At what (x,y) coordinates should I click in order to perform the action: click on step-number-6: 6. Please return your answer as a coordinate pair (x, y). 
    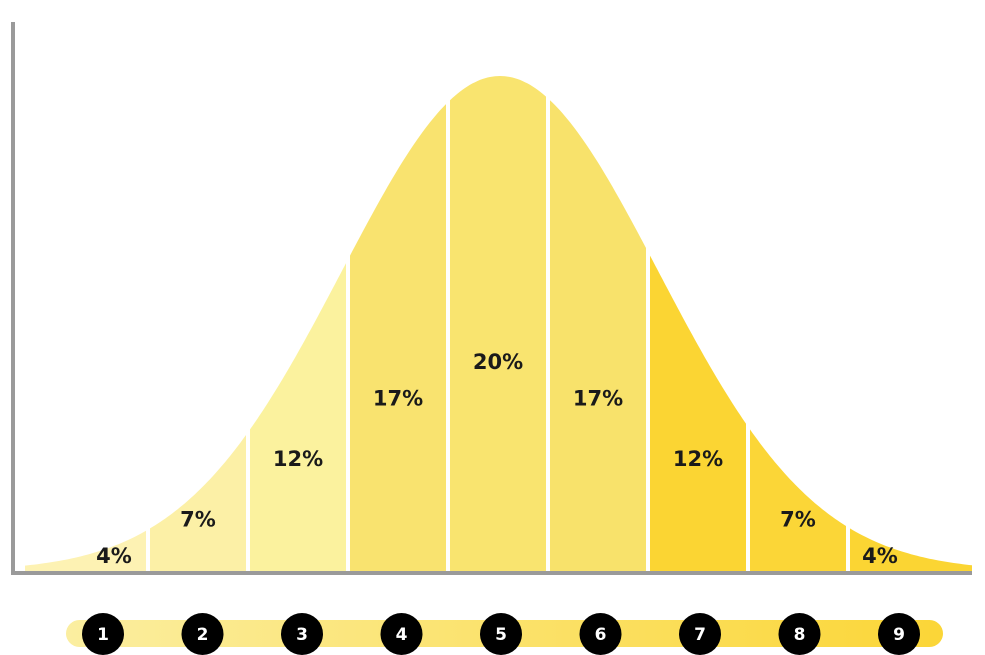
    Looking at the image, I should click on (601, 635).